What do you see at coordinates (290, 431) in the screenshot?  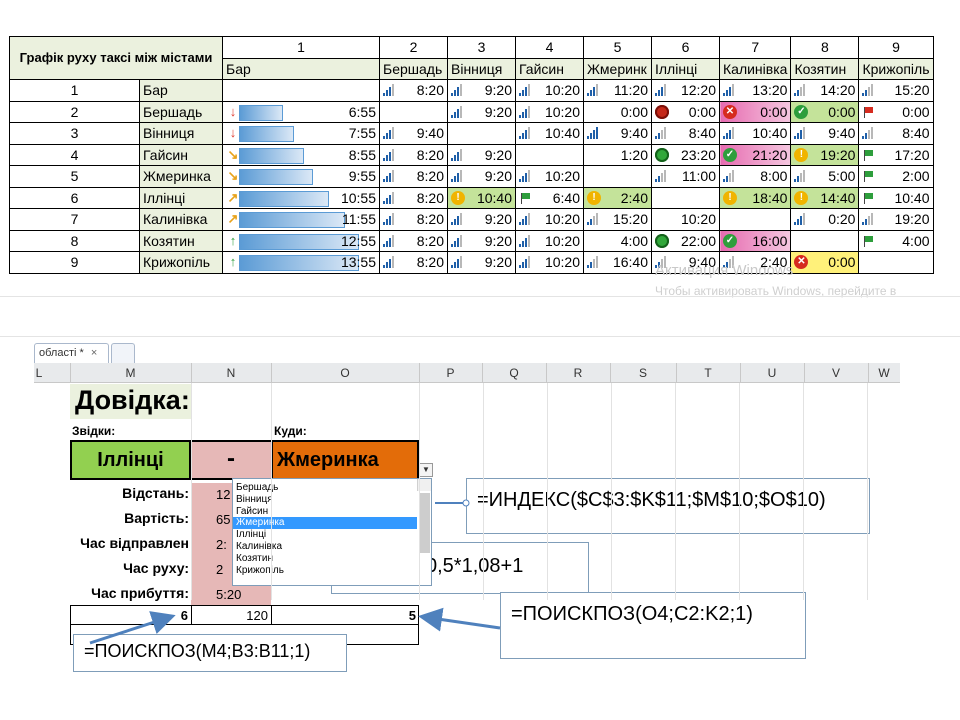 I see `to-label: Куди:` at bounding box center [290, 431].